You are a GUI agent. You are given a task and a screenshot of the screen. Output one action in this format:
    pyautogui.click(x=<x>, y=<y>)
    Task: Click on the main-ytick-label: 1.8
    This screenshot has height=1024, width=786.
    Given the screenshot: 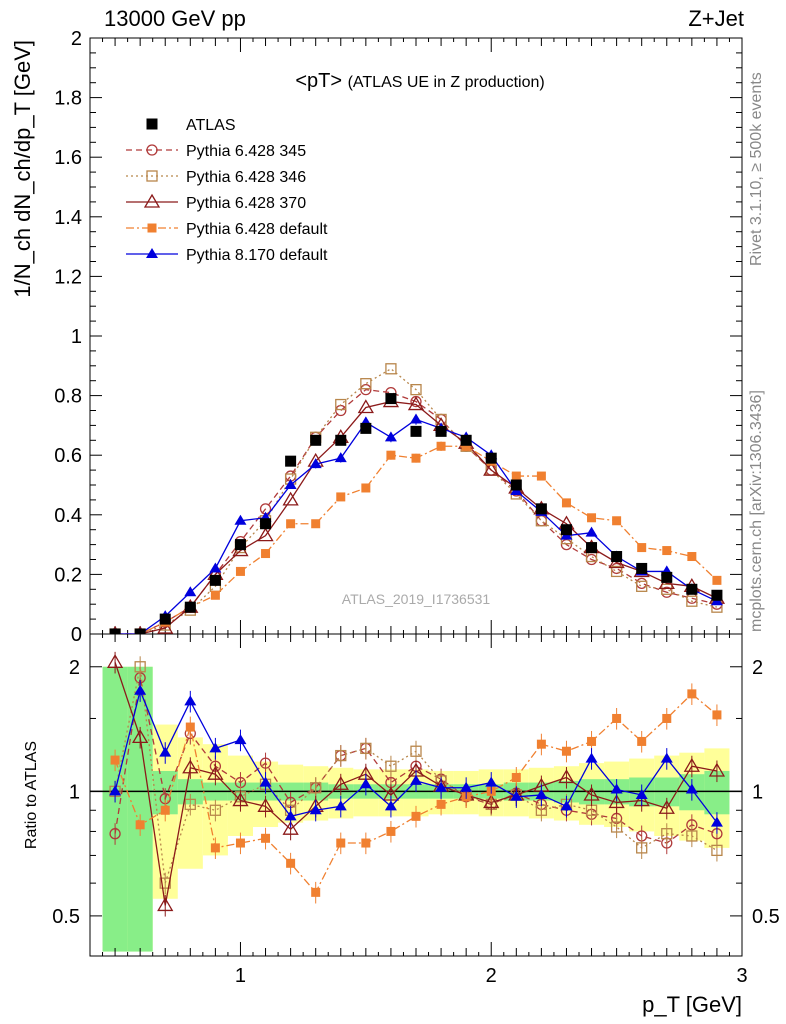 What is the action you would take?
    pyautogui.click(x=68, y=99)
    